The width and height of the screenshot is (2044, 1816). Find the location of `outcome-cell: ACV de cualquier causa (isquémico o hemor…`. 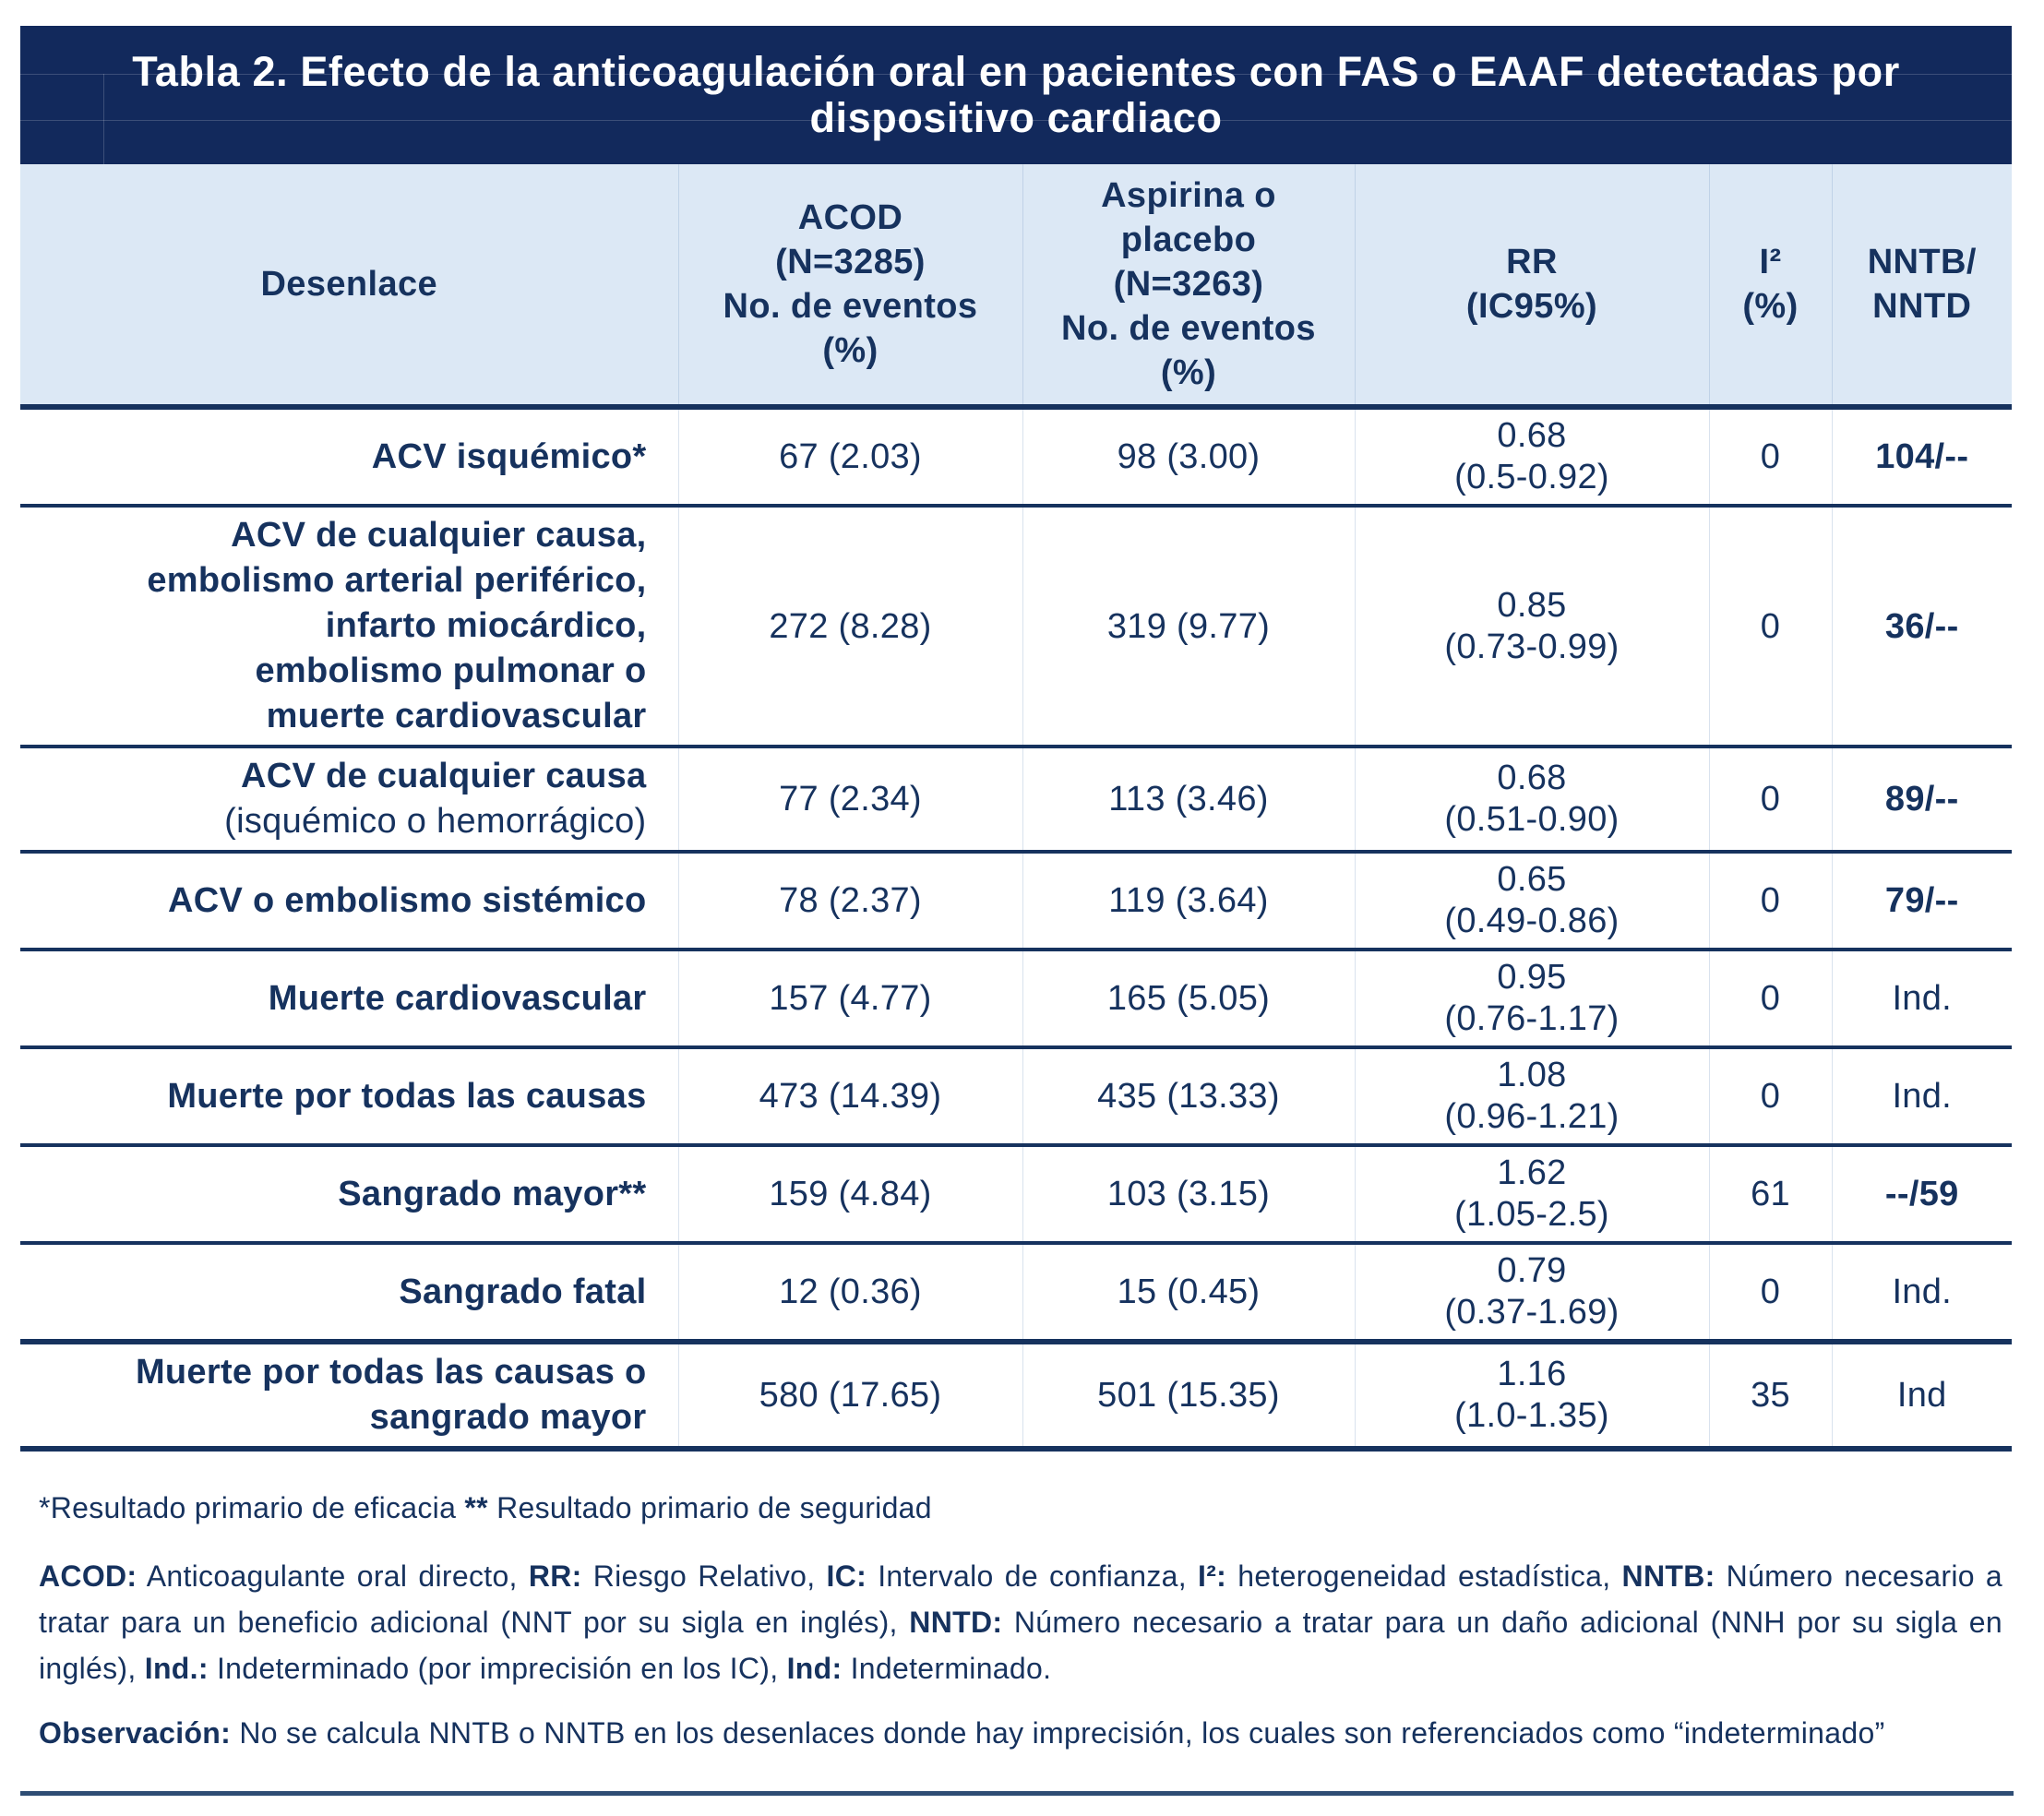

outcome-cell: ACV de cualquier causa (isquémico o hemor… is located at coordinates (349, 799).